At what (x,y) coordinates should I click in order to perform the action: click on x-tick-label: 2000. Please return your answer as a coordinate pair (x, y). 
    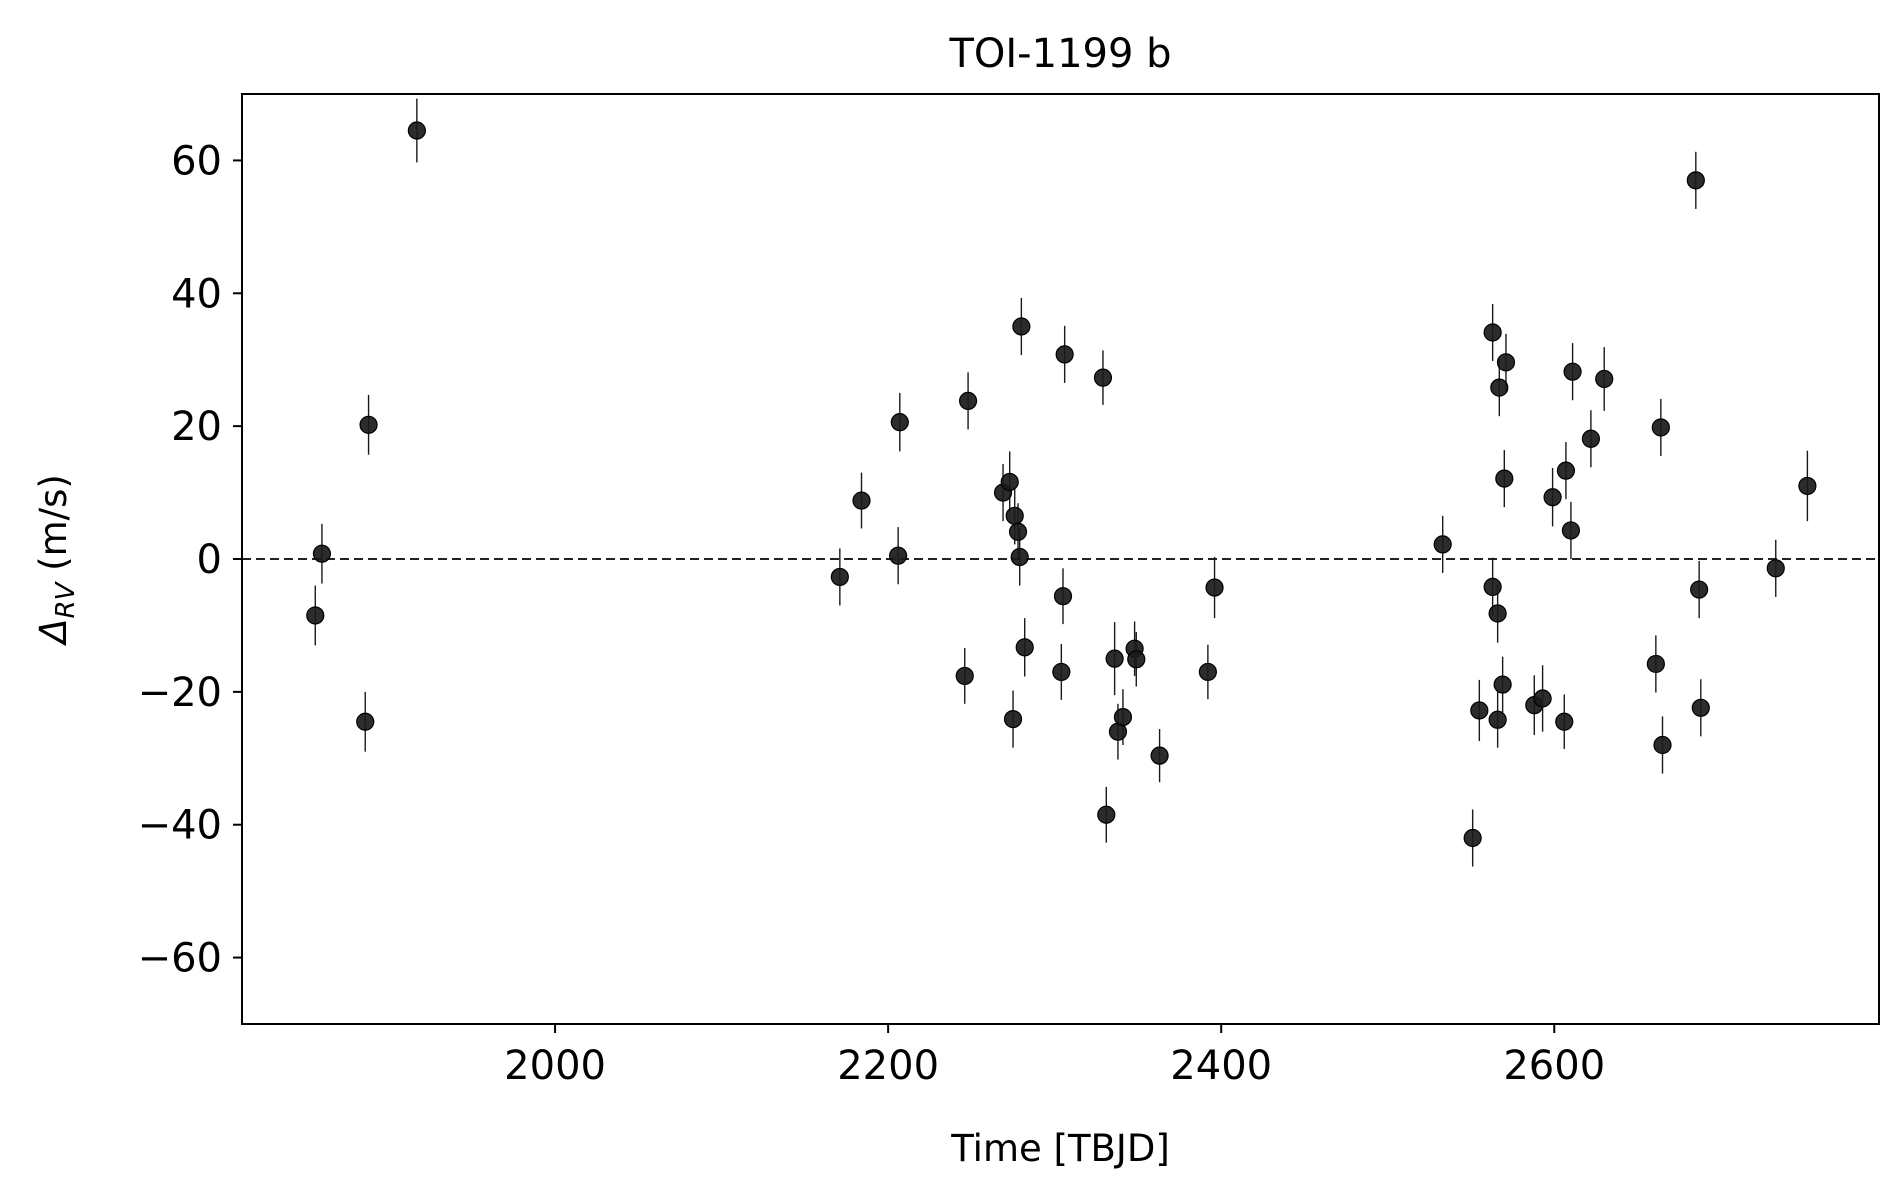
    Looking at the image, I should click on (555, 1066).